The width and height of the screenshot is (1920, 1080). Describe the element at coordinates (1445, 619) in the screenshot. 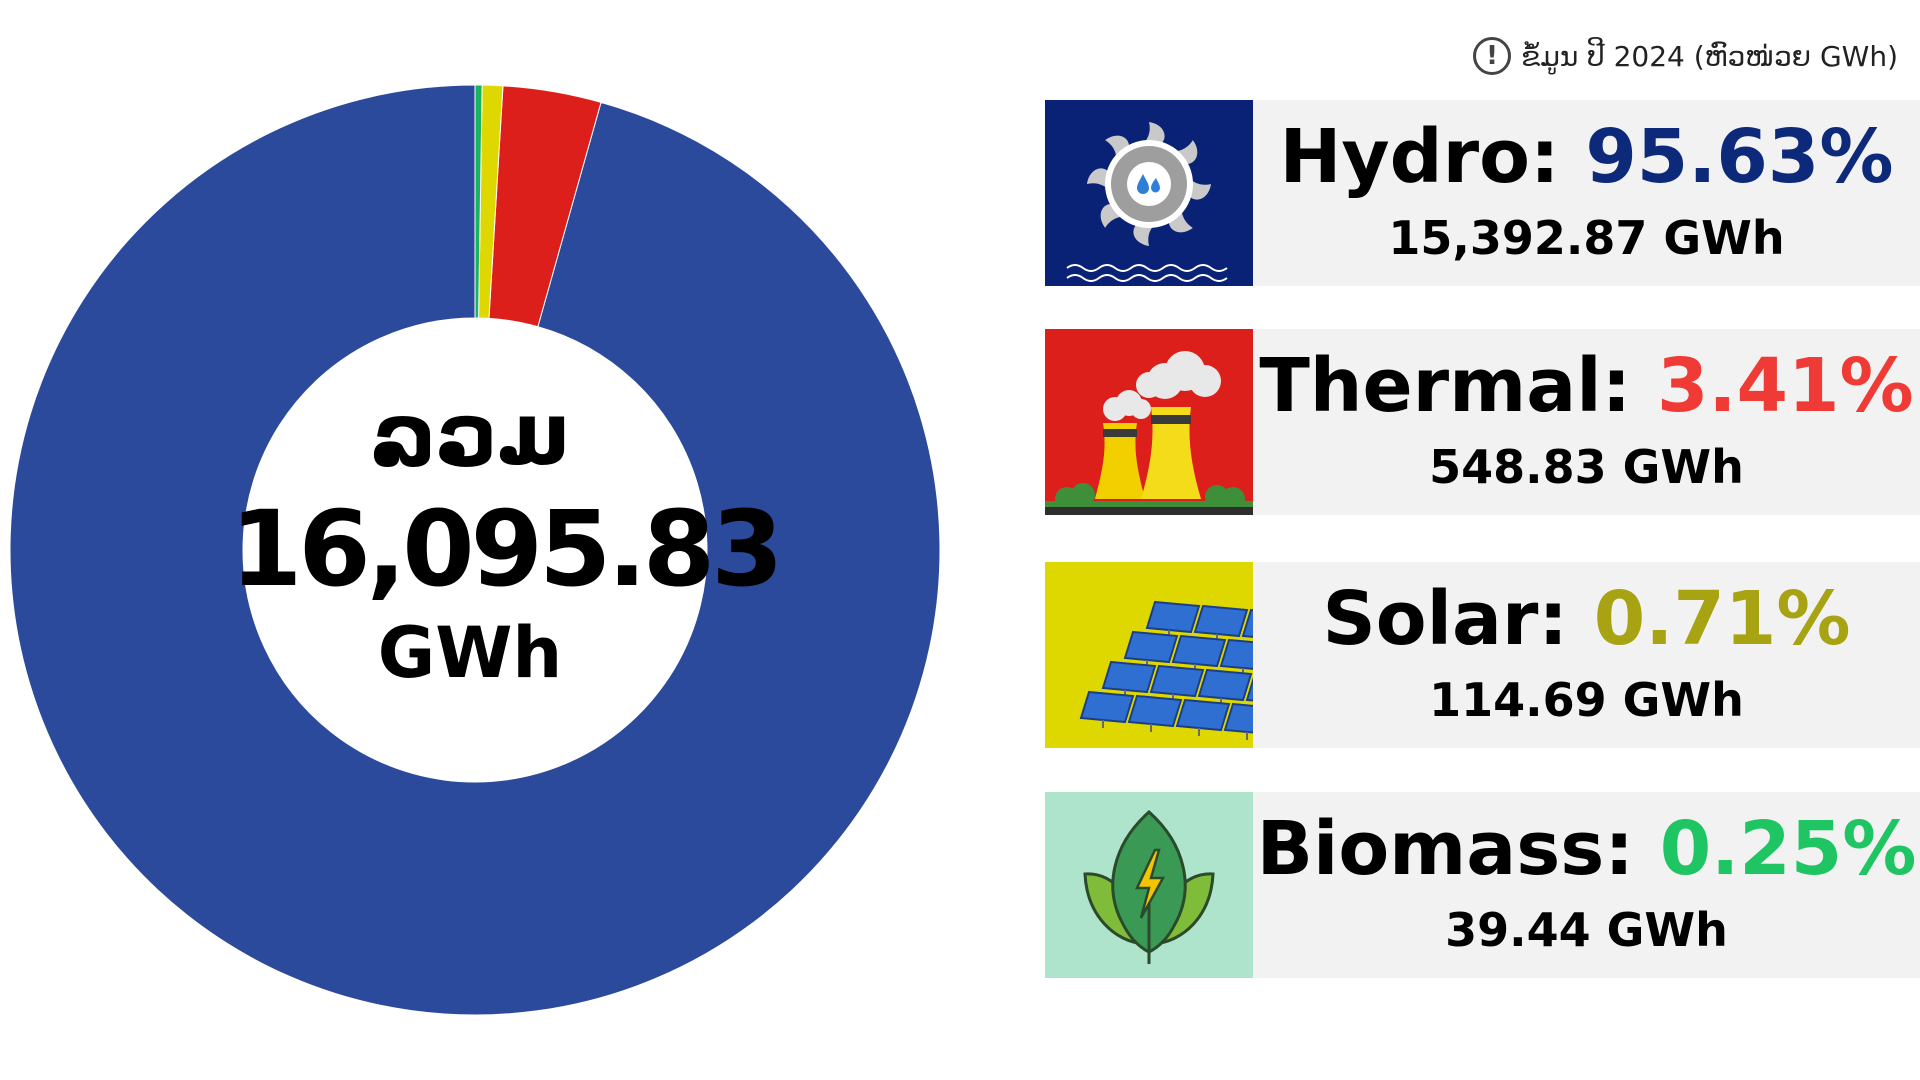

I see `legend-label-solar: Solar:` at that location.